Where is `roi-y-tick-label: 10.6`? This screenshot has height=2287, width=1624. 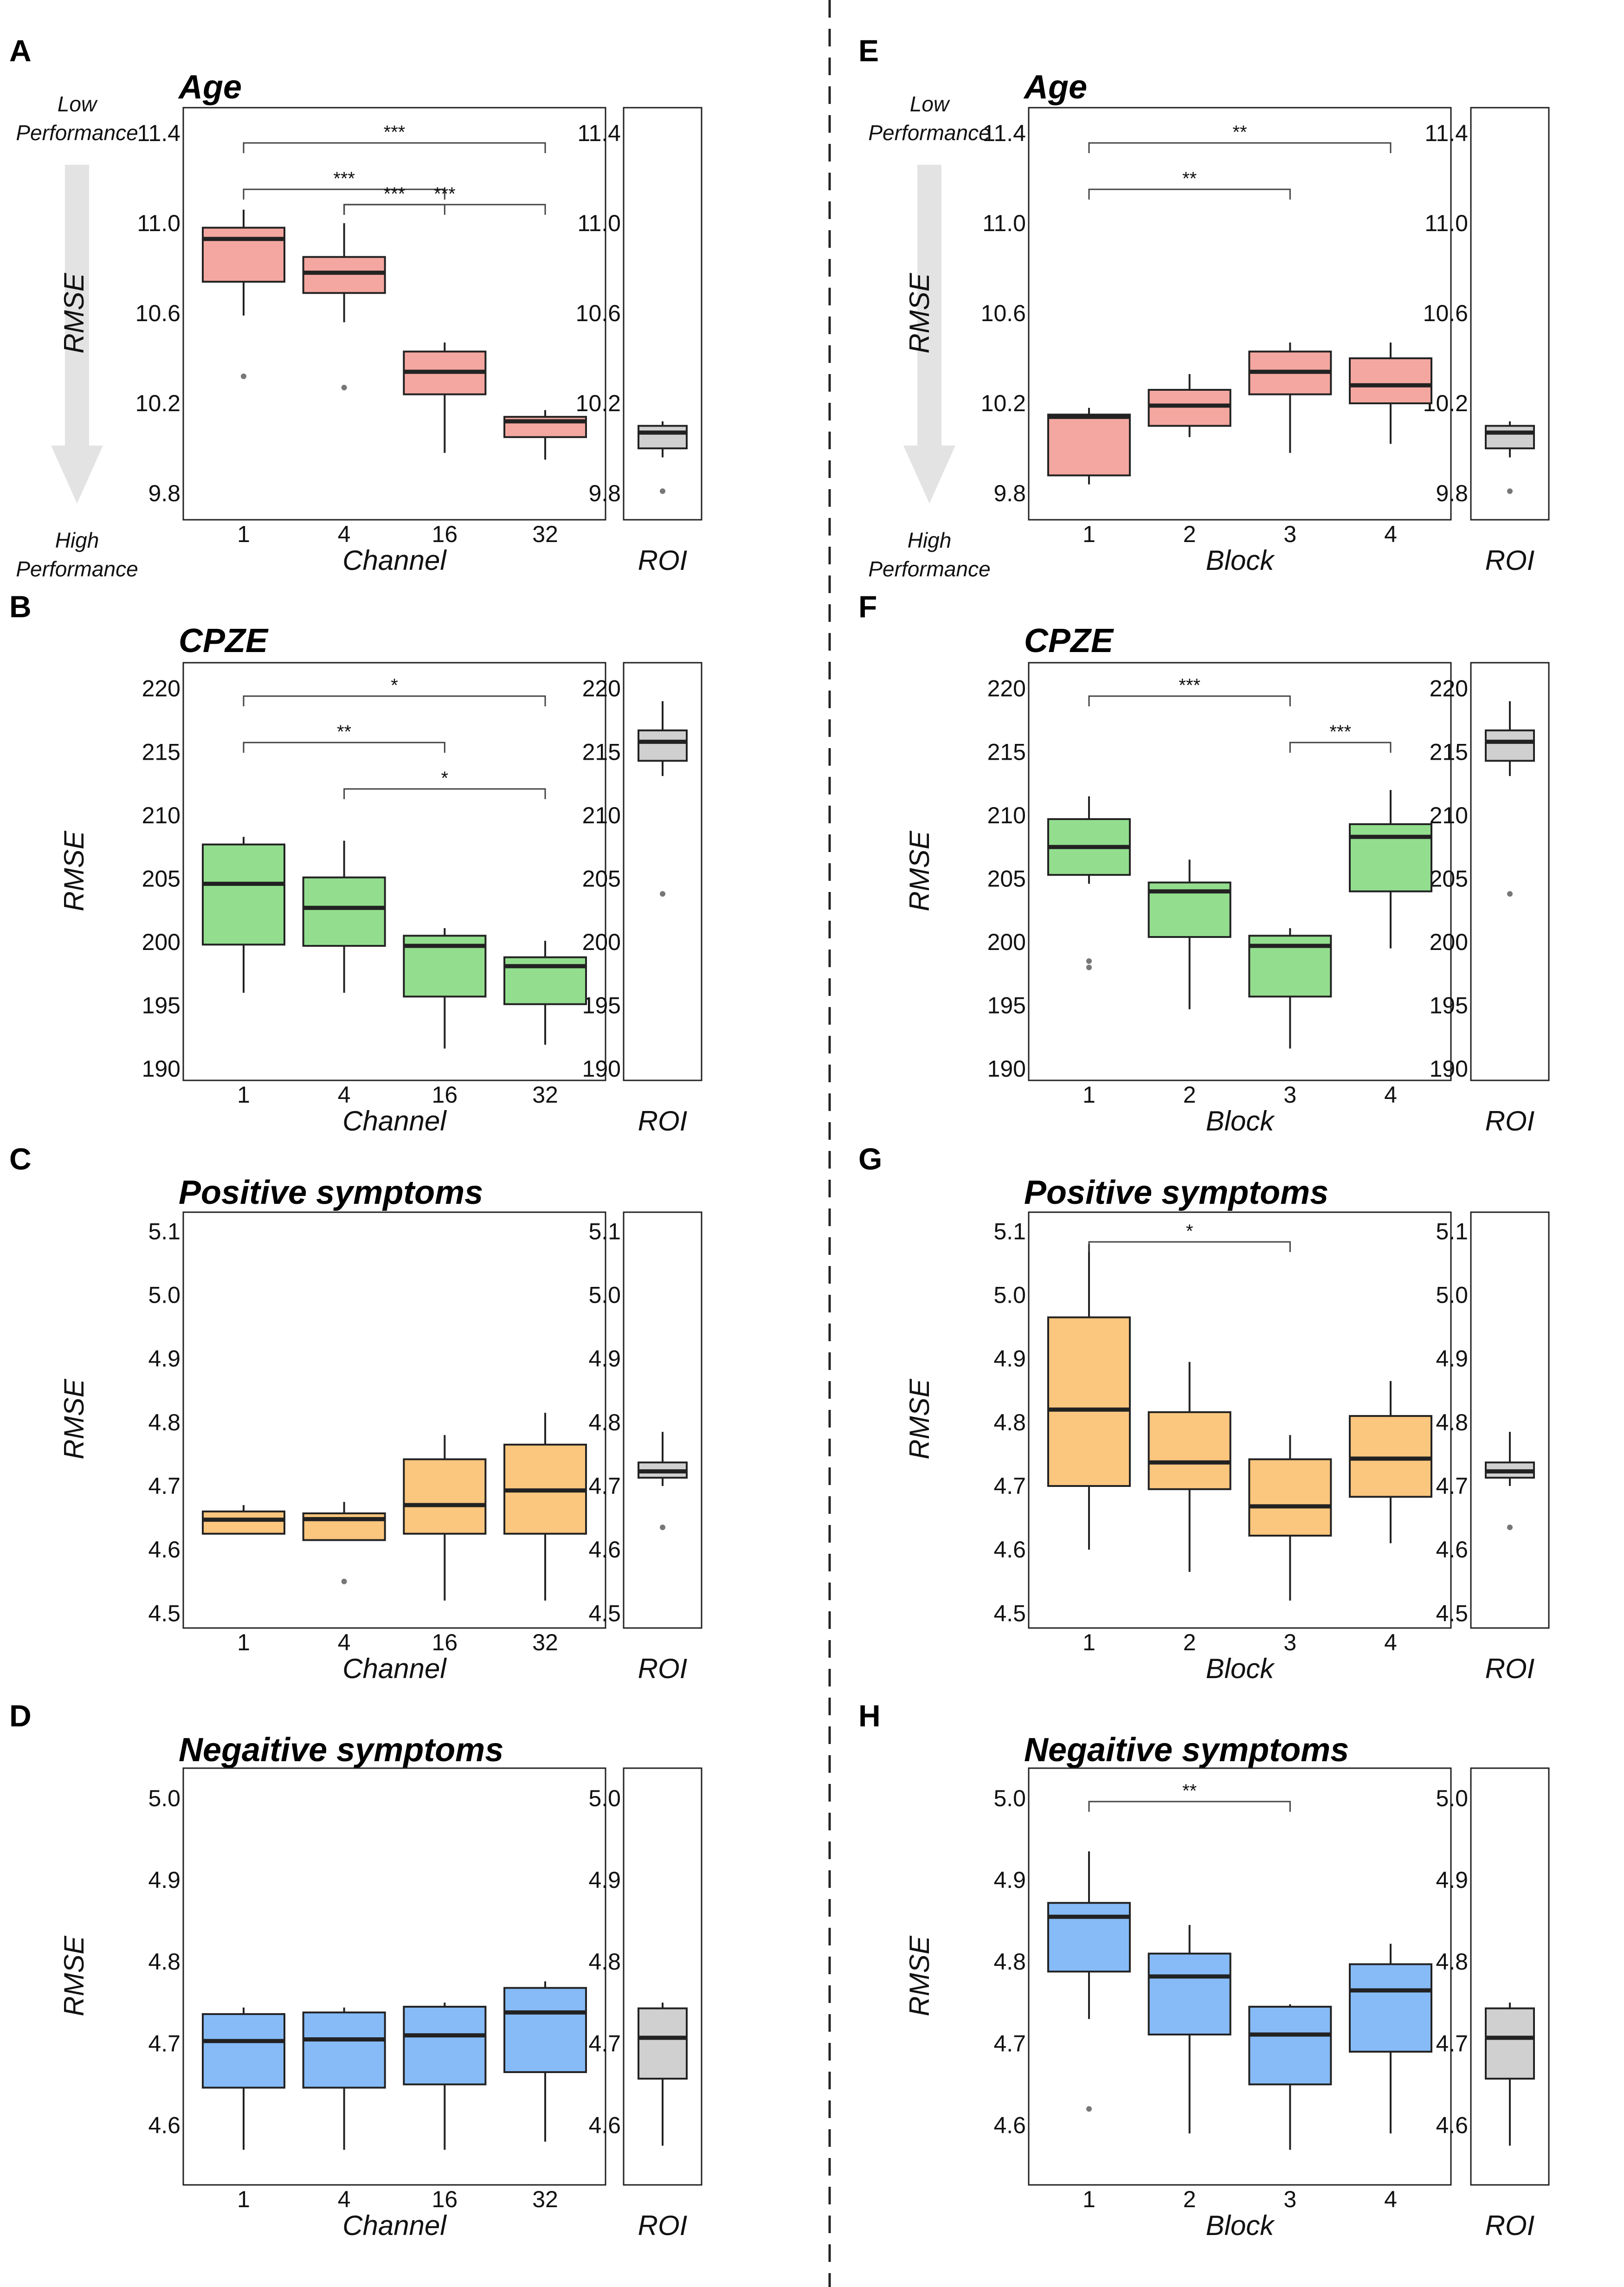 roi-y-tick-label: 10.6 is located at coordinates (1446, 313).